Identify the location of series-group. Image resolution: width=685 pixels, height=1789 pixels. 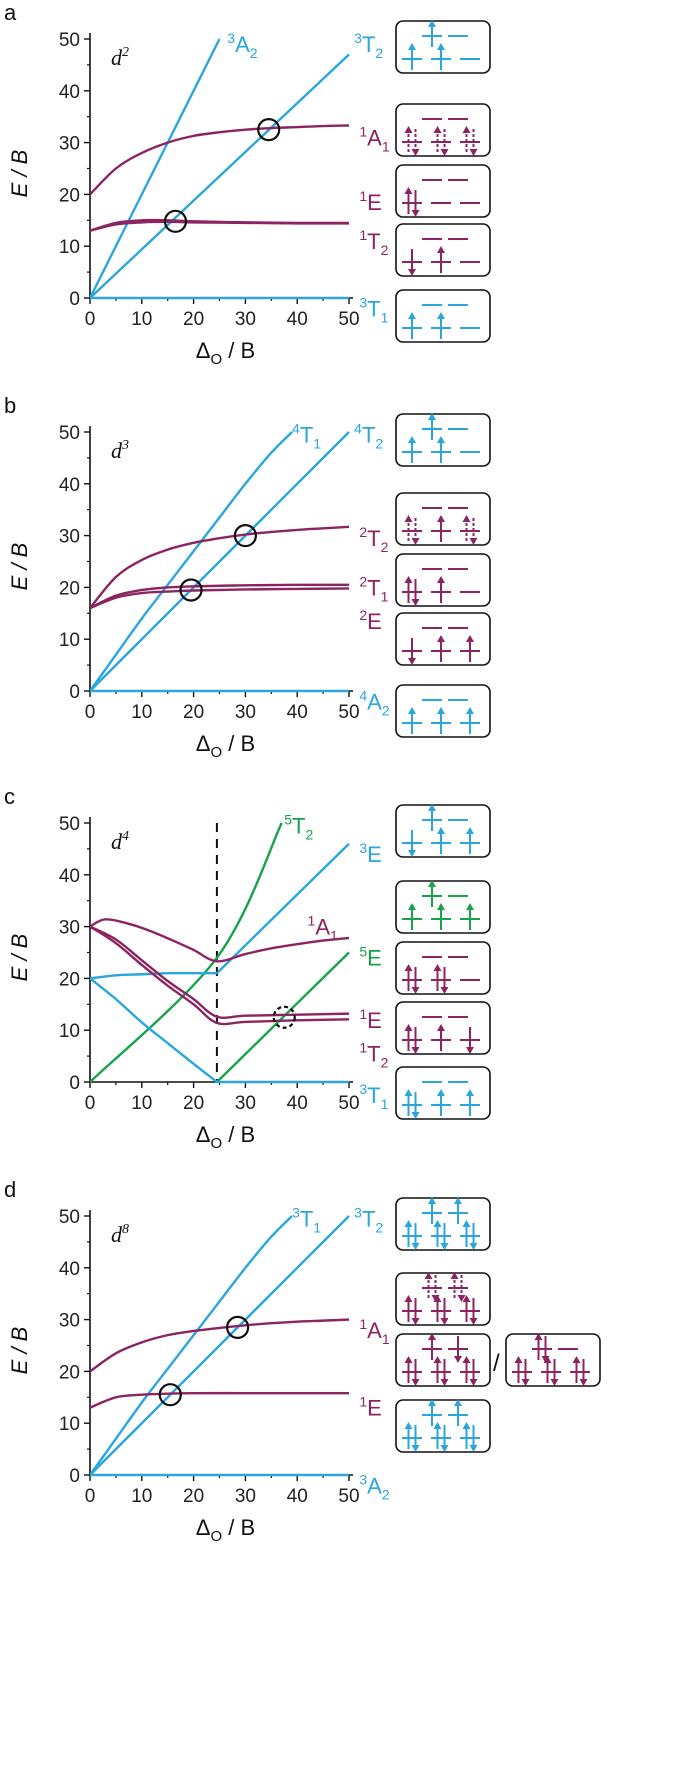
(220, 953).